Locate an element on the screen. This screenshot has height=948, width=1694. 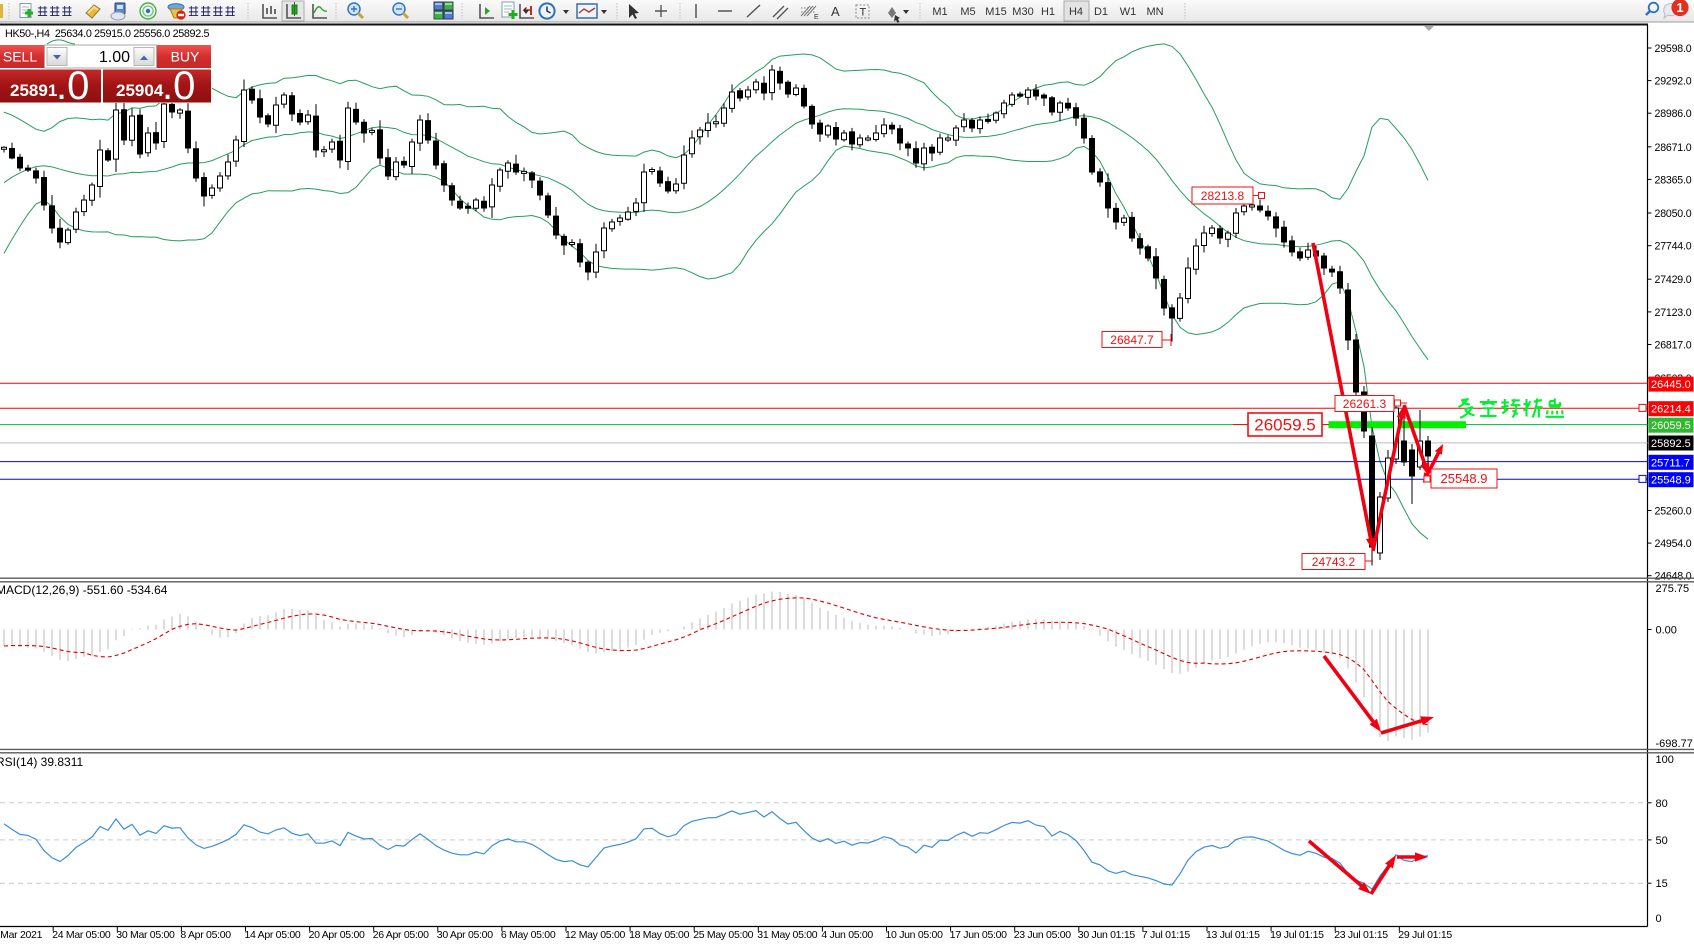
svg-text: 26261.3 is located at coordinates (1365, 404).